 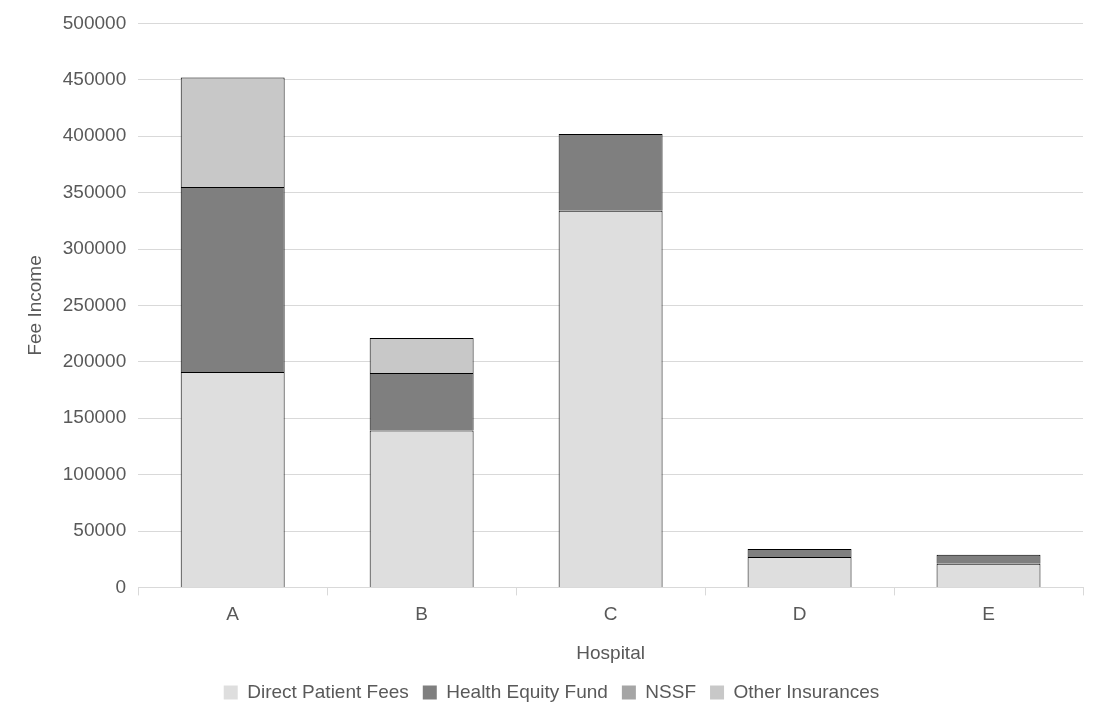 What do you see at coordinates (328, 691) in the screenshot?
I see `legend-label: Direct Patient Fees` at bounding box center [328, 691].